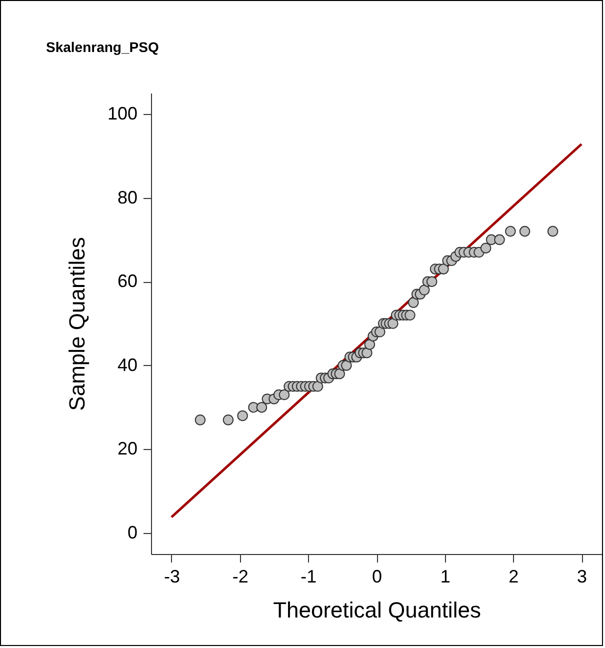 The height and width of the screenshot is (648, 605). I want to click on x-tick-label: -2, so click(240, 576).